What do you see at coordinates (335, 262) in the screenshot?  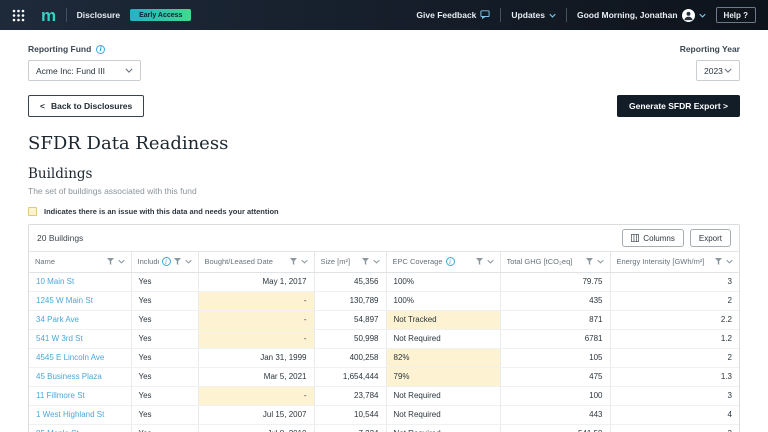 I see `column-label: Size [m²]` at bounding box center [335, 262].